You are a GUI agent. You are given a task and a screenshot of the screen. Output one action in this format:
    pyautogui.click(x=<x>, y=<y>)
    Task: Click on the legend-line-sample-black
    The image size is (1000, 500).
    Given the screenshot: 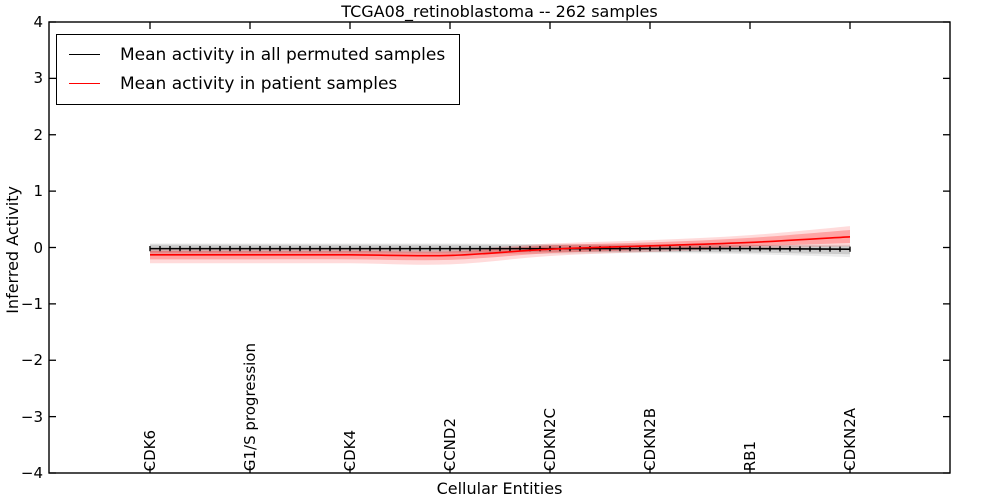 What is the action you would take?
    pyautogui.click(x=84, y=54)
    